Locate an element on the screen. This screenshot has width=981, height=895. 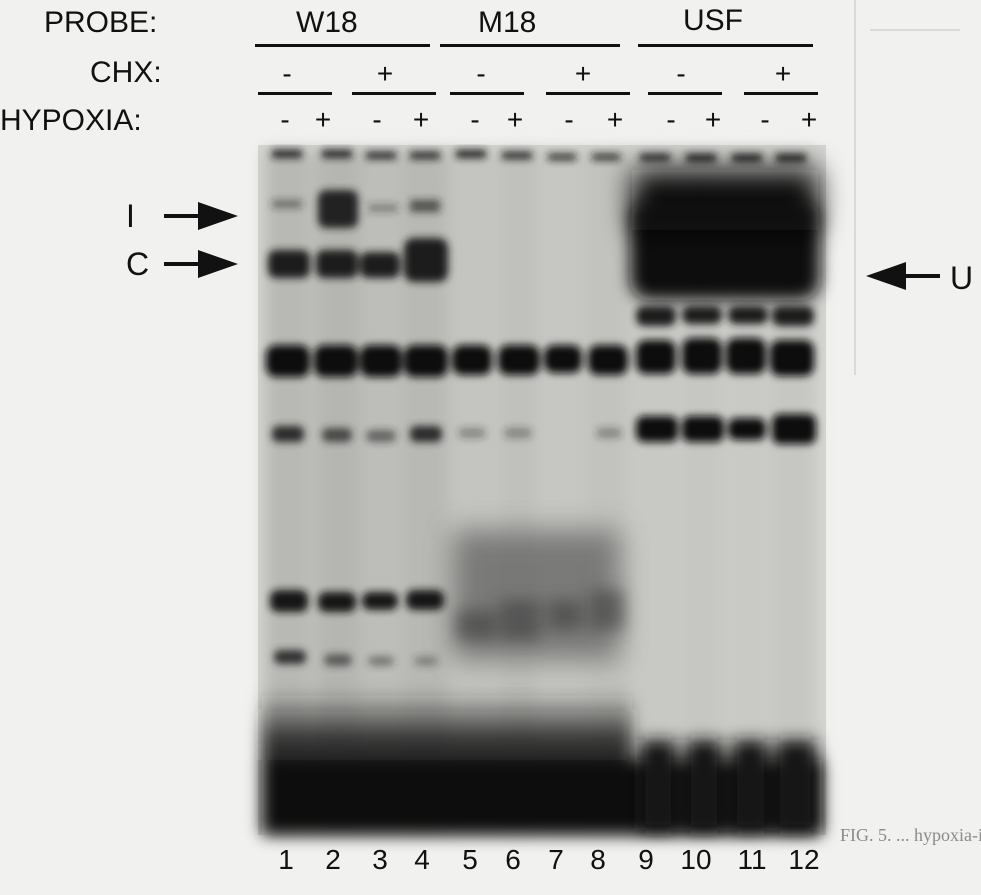
lane-number: 12 is located at coordinates (804, 859).